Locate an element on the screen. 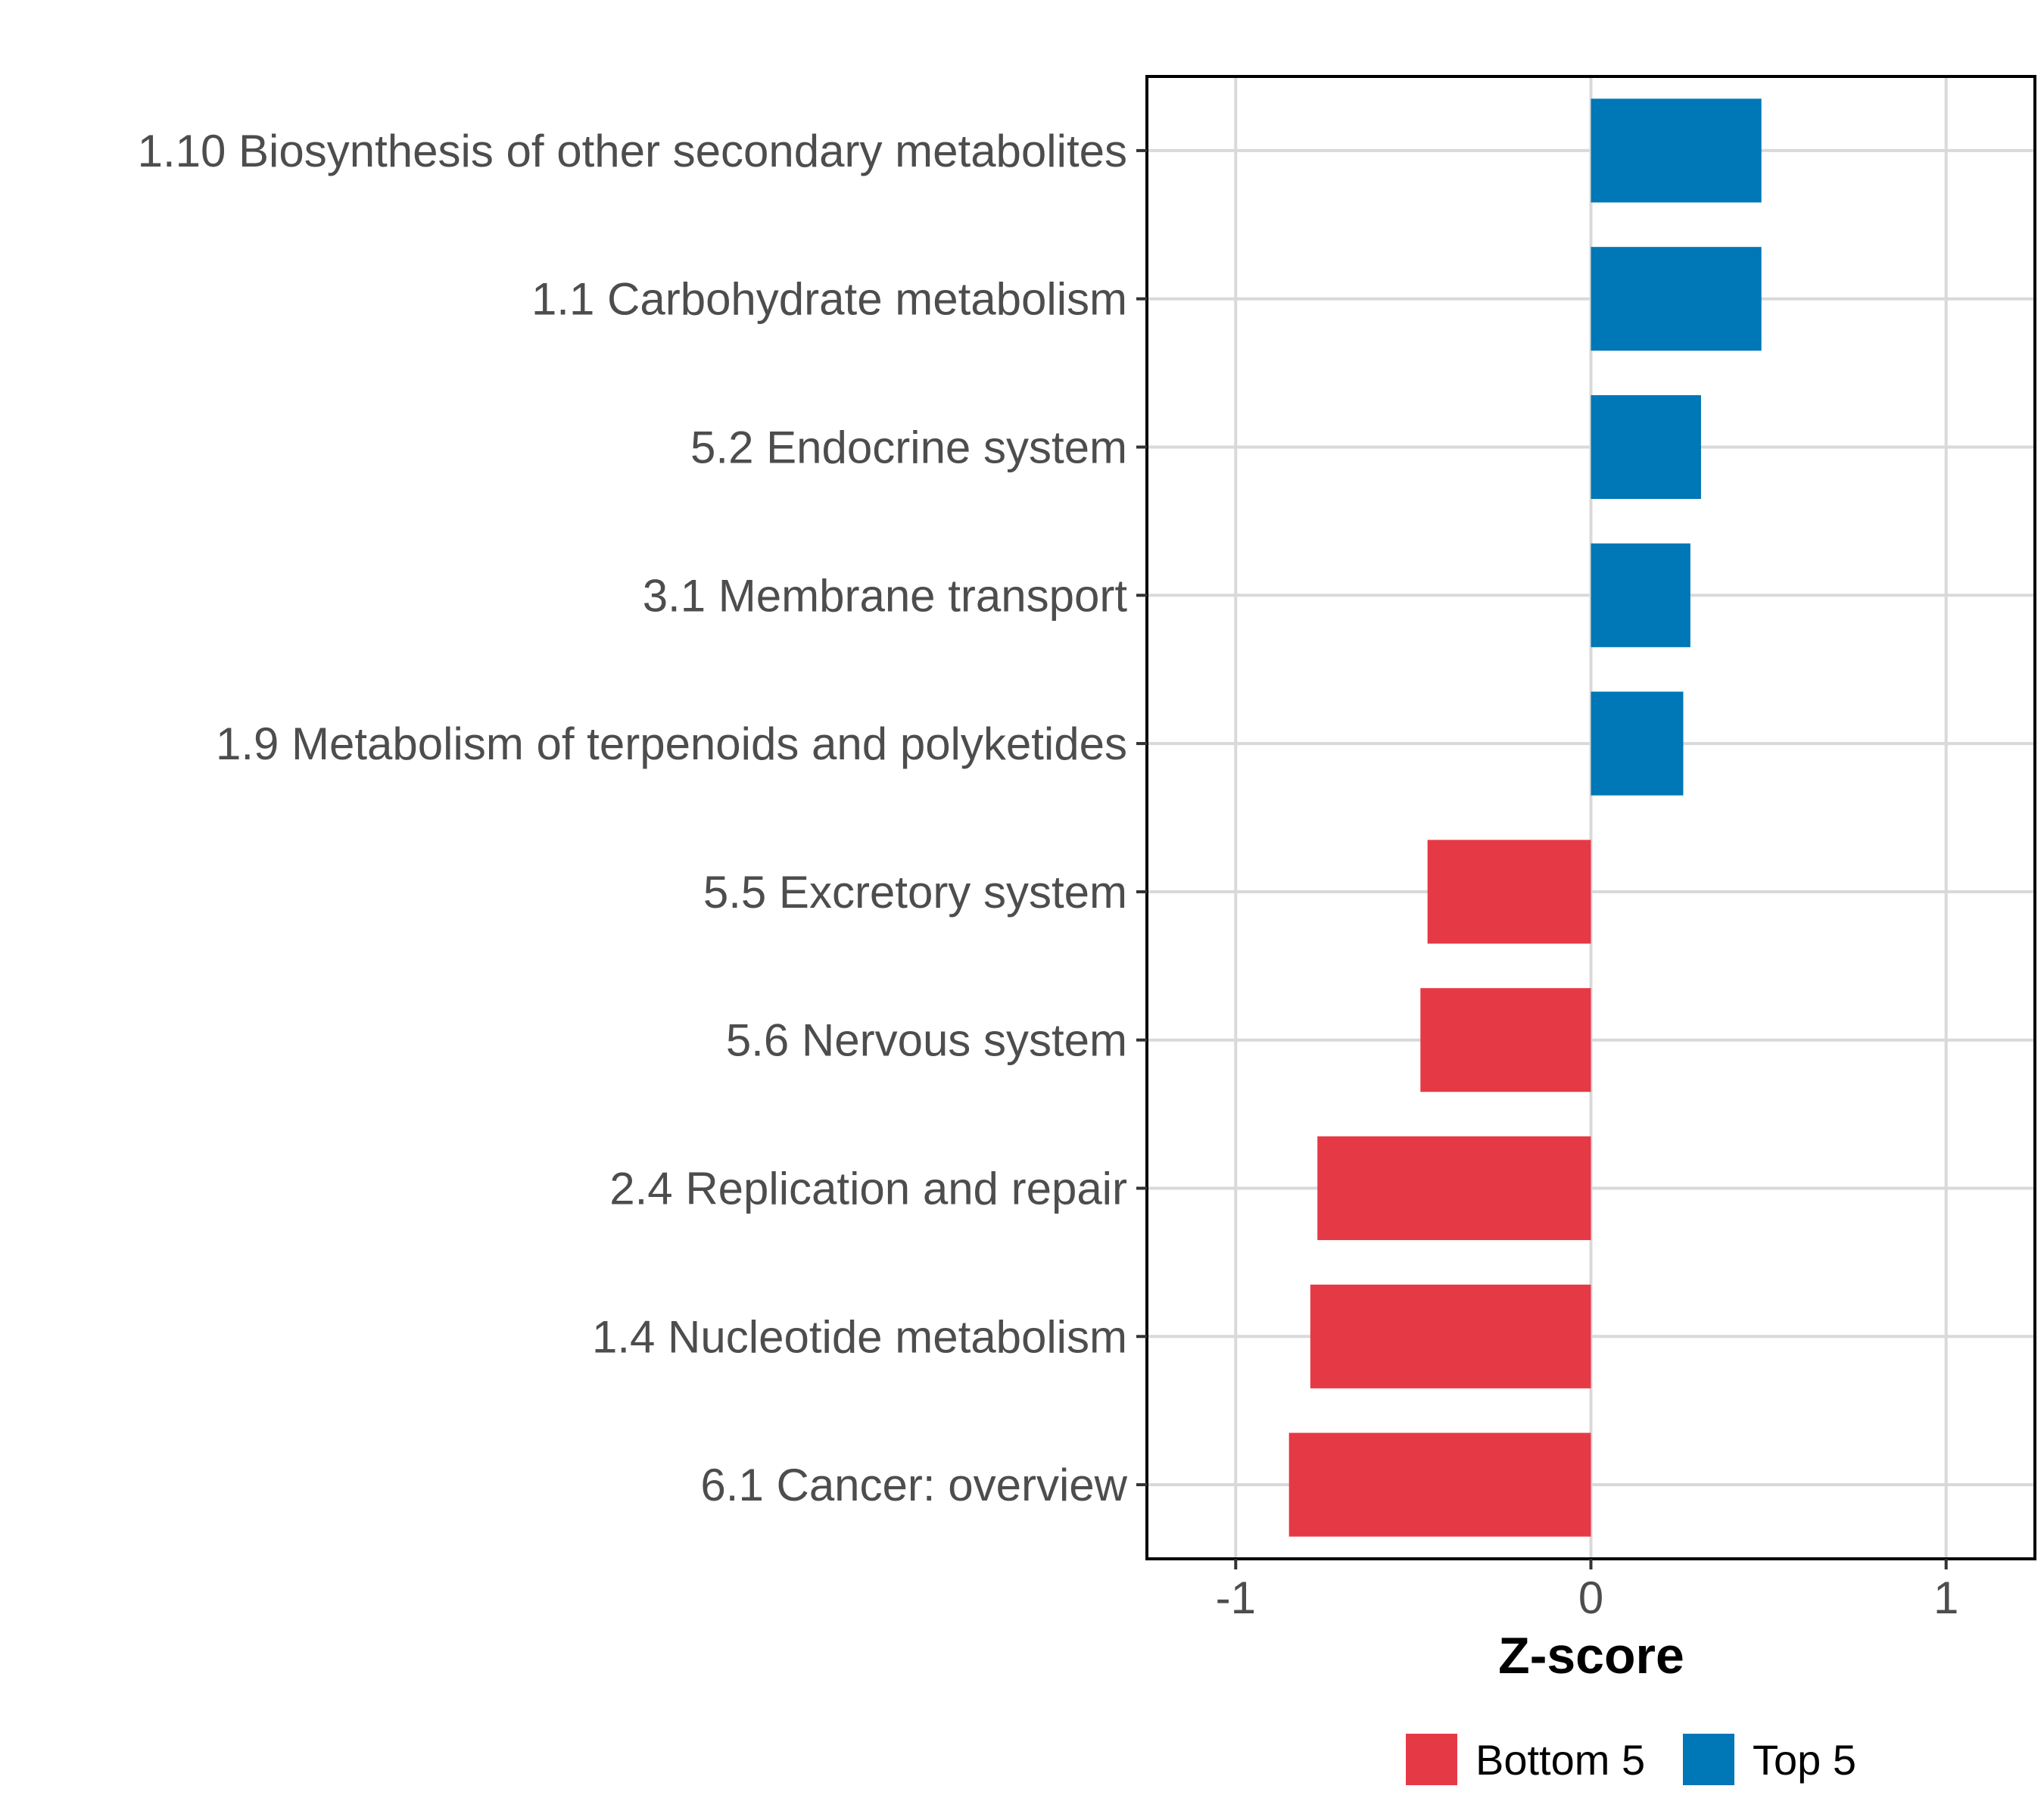 The width and height of the screenshot is (2044, 1817). category-label: 1.1 Carbohydrate metabolism is located at coordinates (829, 299).